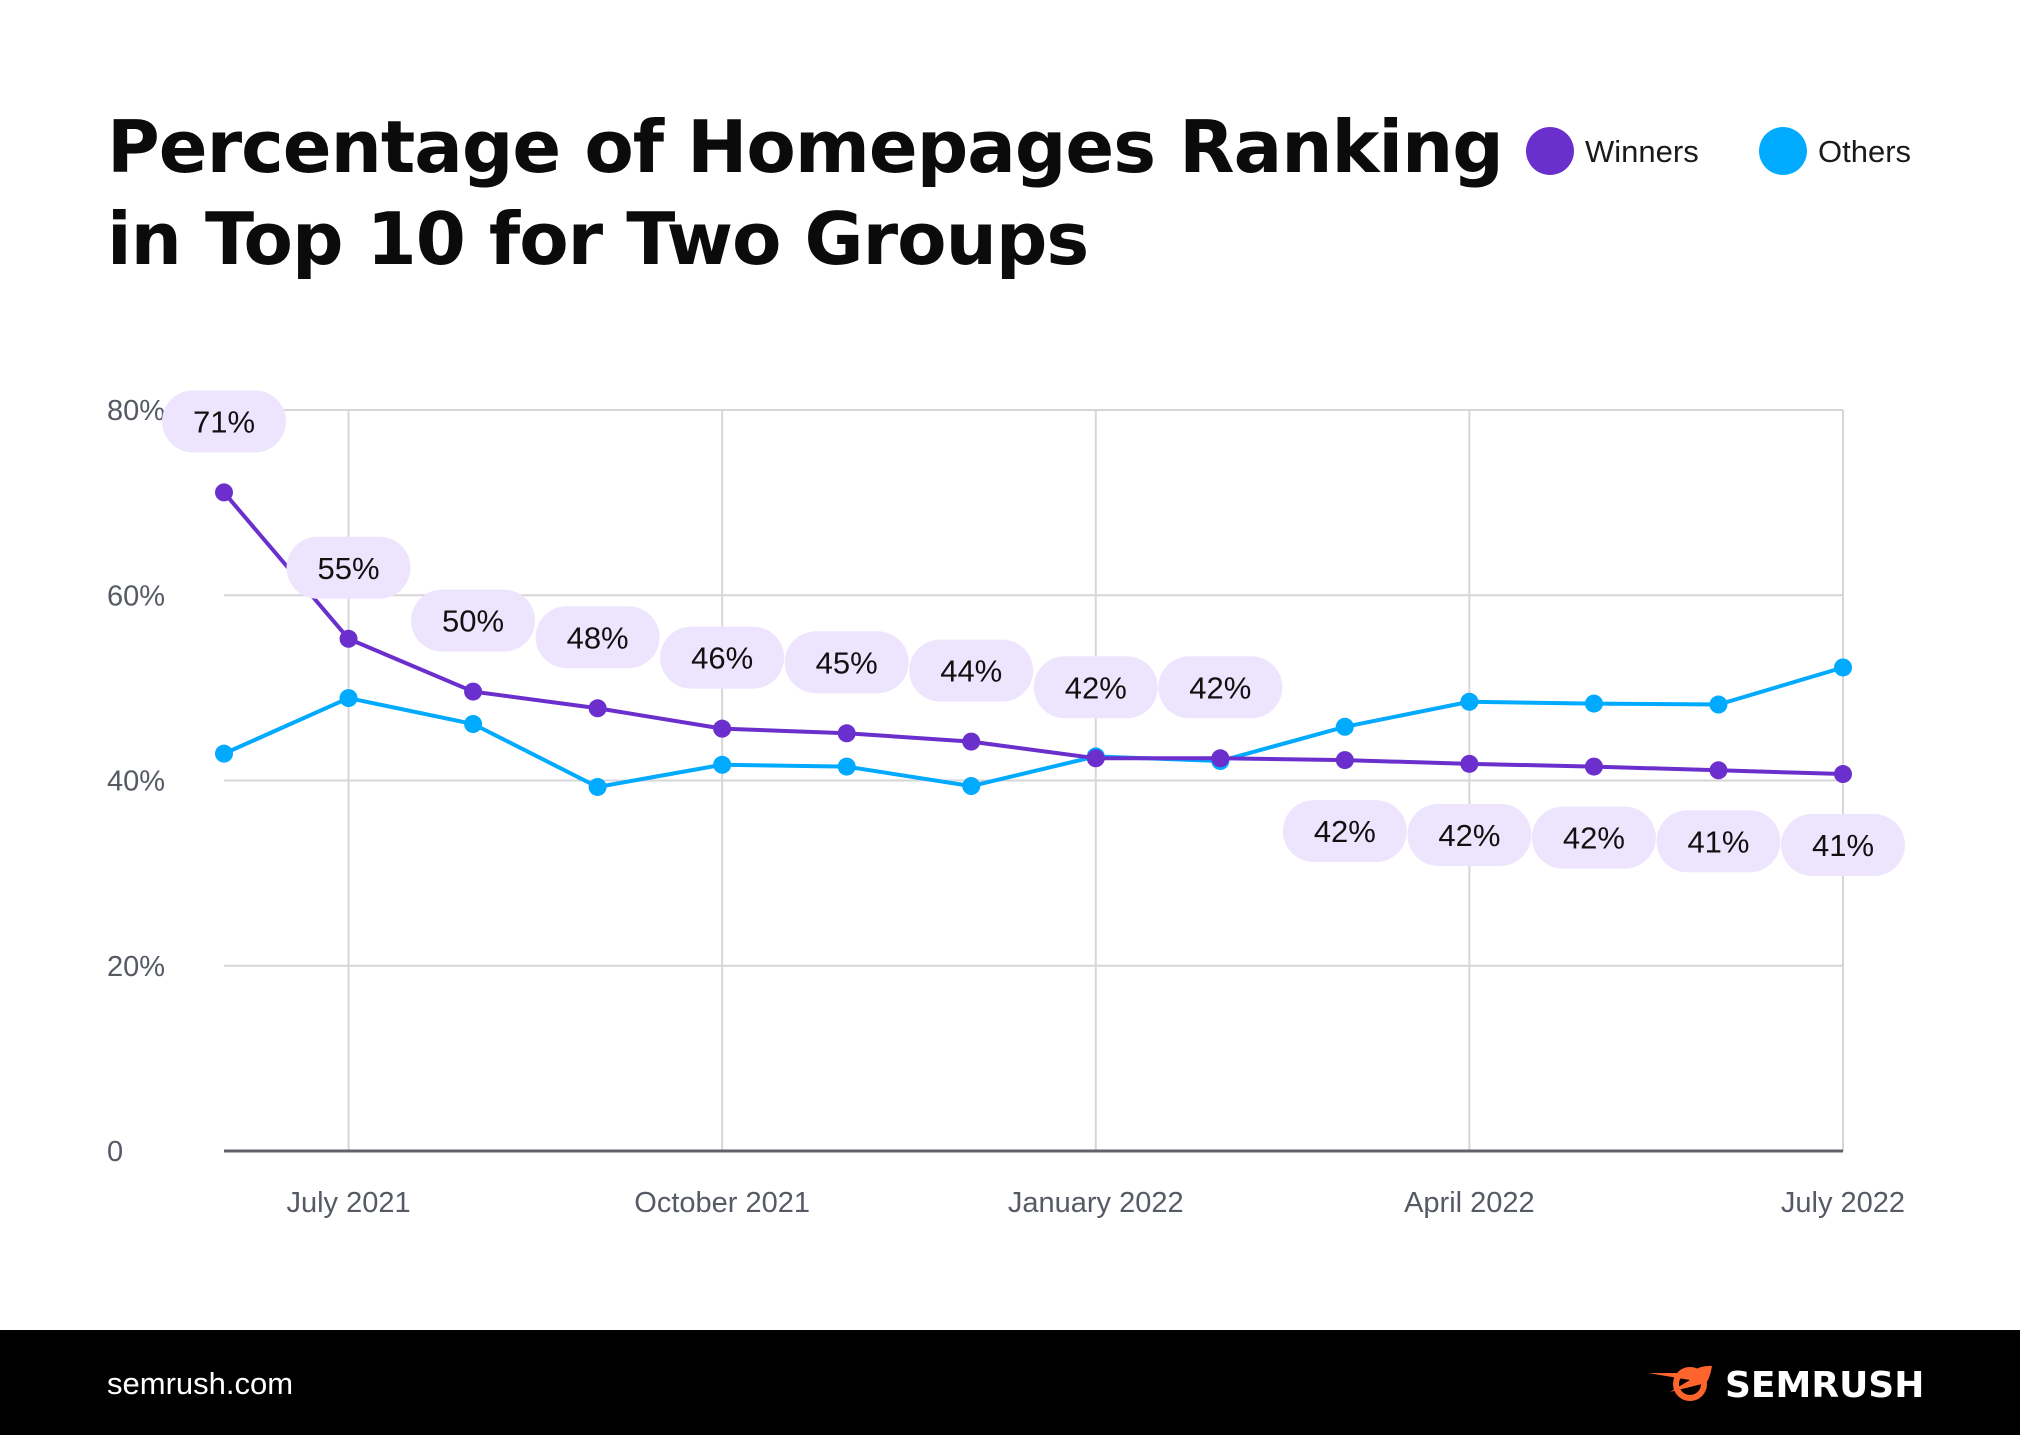 This screenshot has height=1435, width=2020. I want to click on y-tick-label: 40%, so click(136, 782).